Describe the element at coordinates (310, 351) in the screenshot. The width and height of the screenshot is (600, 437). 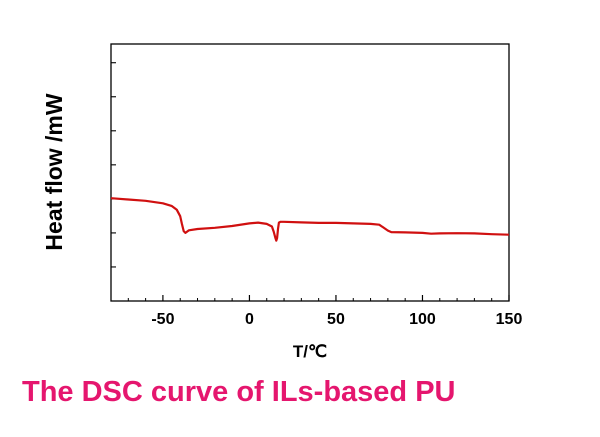
I see `x-axis-label: T/℃` at that location.